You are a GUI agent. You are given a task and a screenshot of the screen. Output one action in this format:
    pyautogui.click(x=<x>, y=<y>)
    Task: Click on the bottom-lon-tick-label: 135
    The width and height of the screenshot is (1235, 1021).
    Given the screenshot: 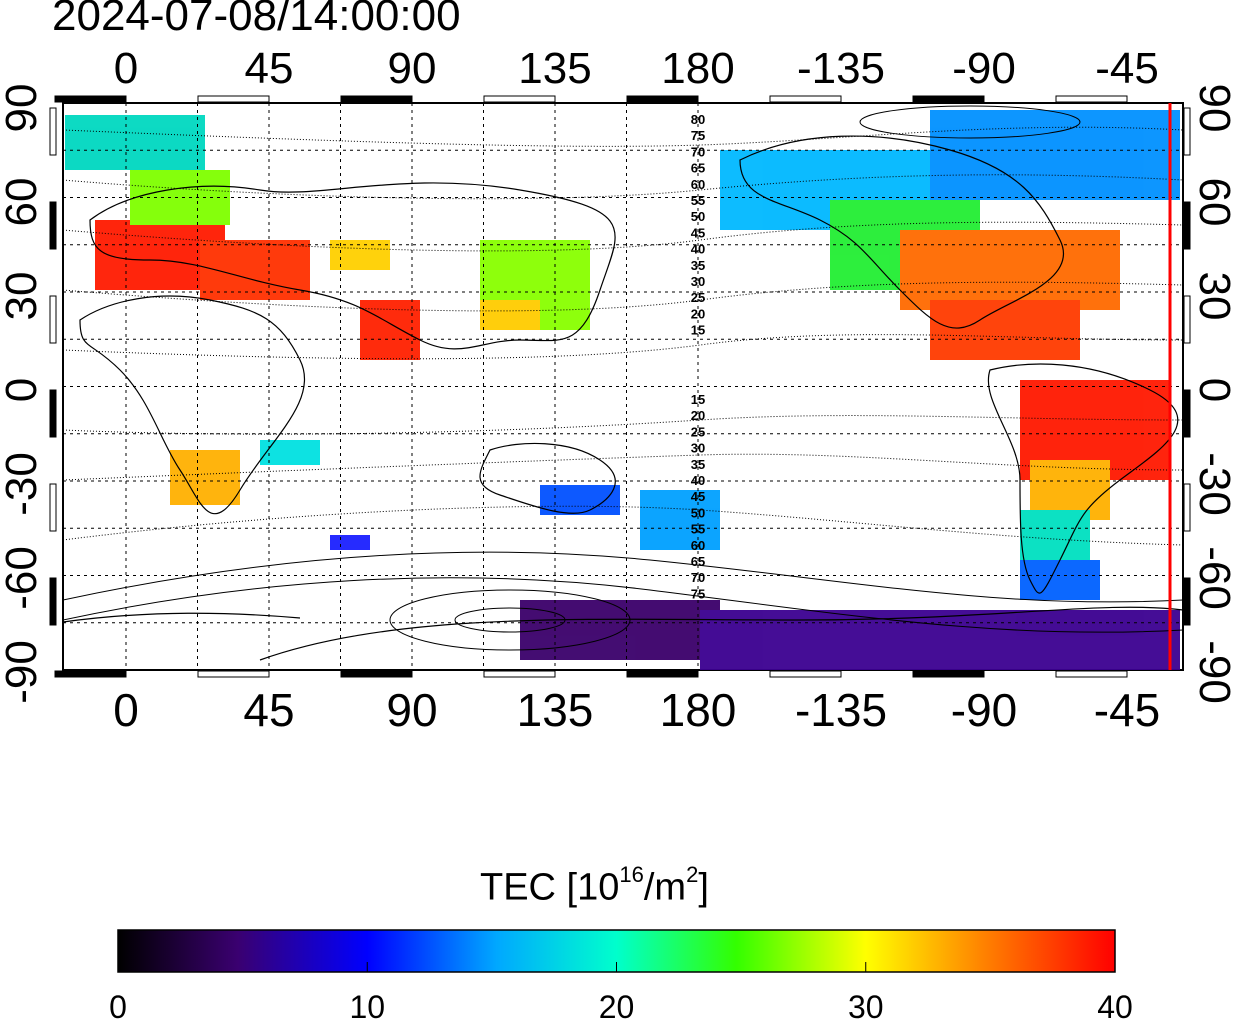 What is the action you would take?
    pyautogui.click(x=555, y=710)
    